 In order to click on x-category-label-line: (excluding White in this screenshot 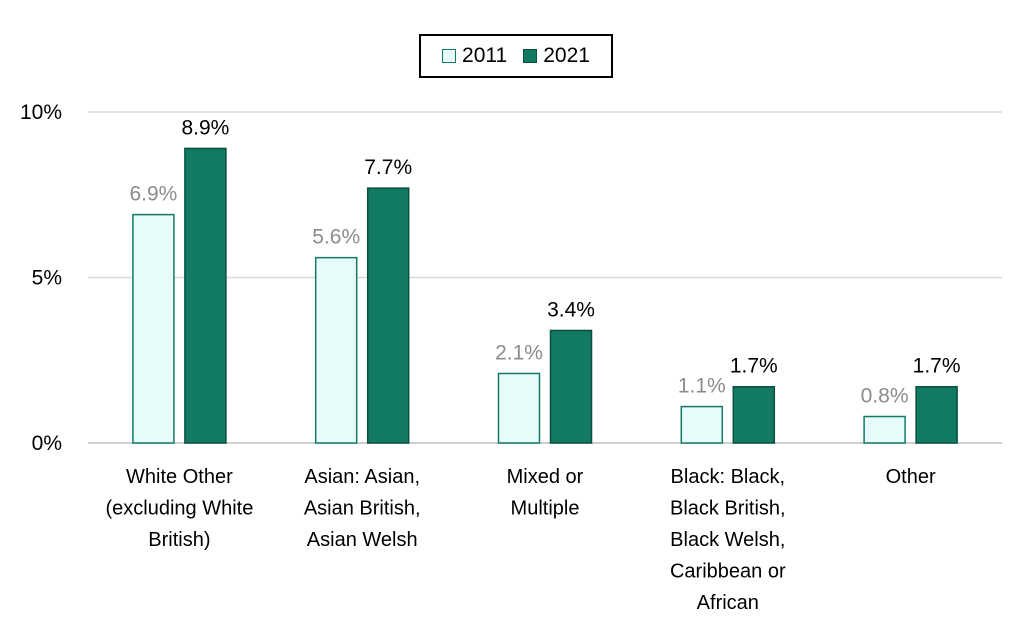, I will do `click(179, 509)`.